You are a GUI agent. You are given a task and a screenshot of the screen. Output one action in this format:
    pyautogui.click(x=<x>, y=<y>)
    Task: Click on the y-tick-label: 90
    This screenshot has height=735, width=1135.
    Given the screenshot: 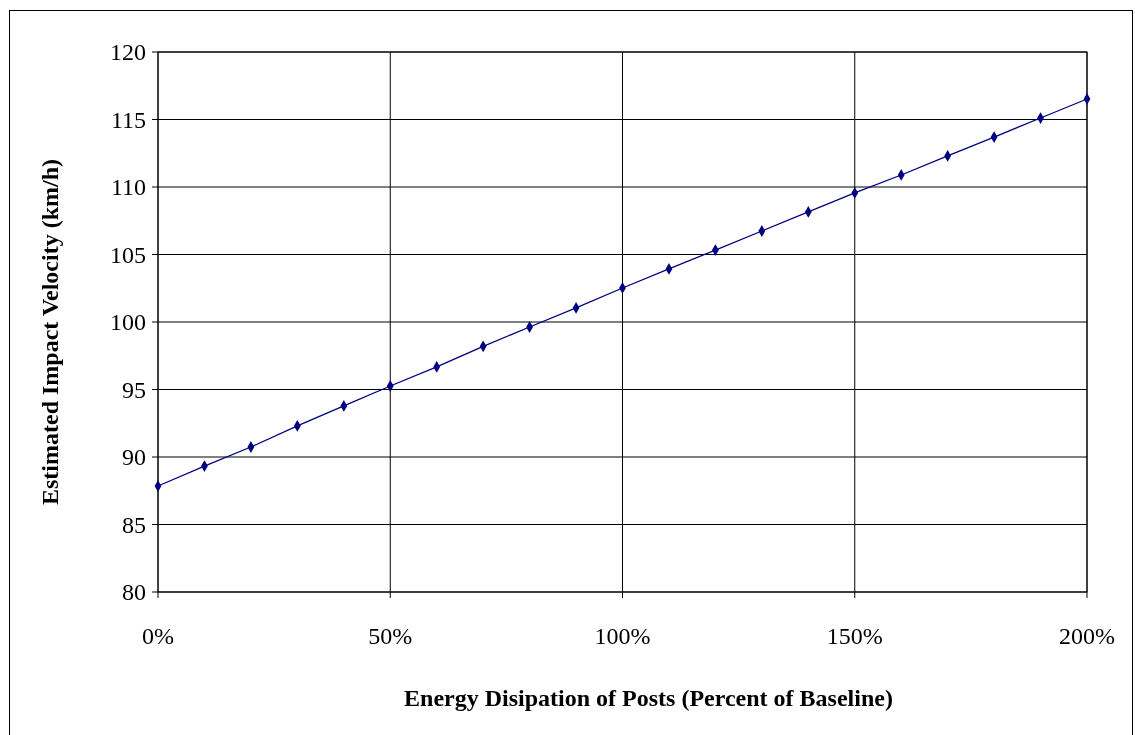 What is the action you would take?
    pyautogui.click(x=134, y=457)
    